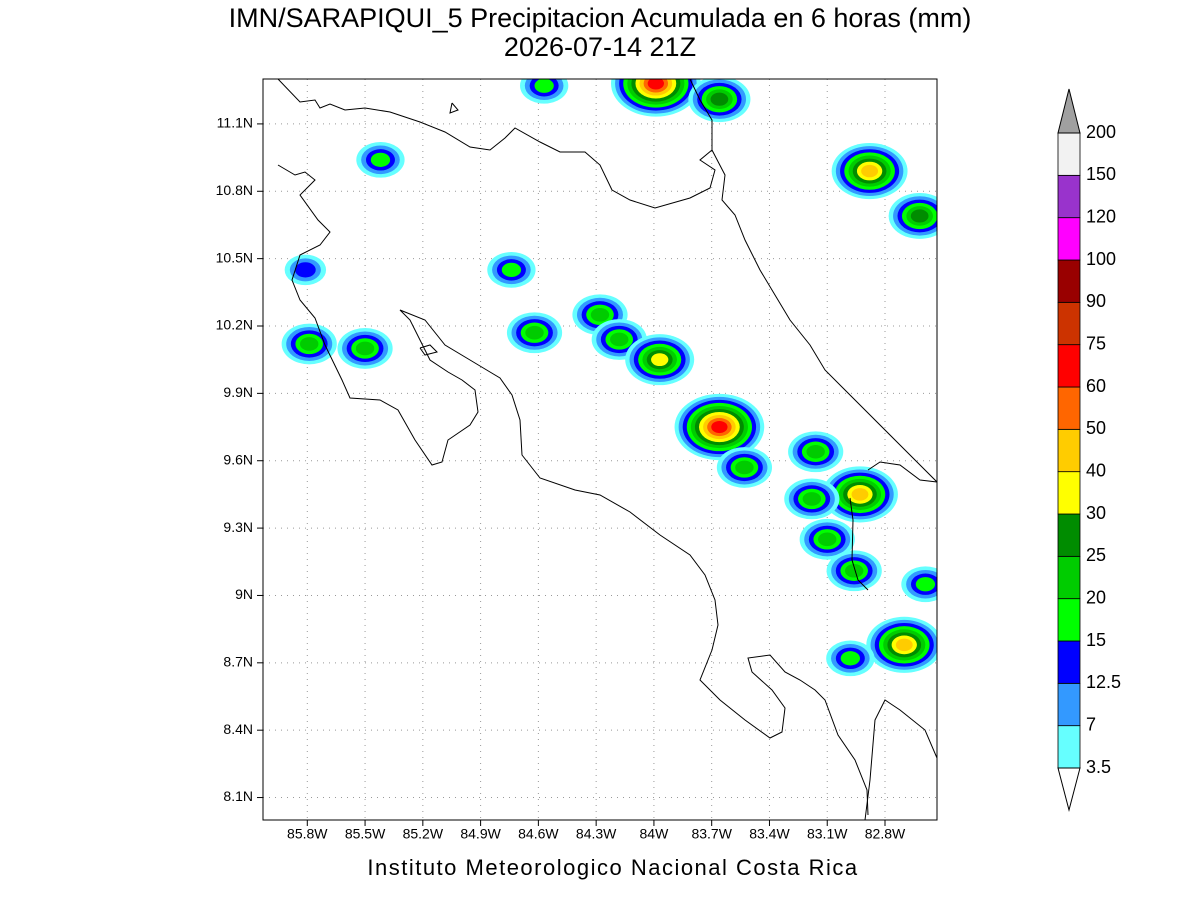  What do you see at coordinates (1103, 682) in the screenshot?
I see `colorbar-label: 12.5` at bounding box center [1103, 682].